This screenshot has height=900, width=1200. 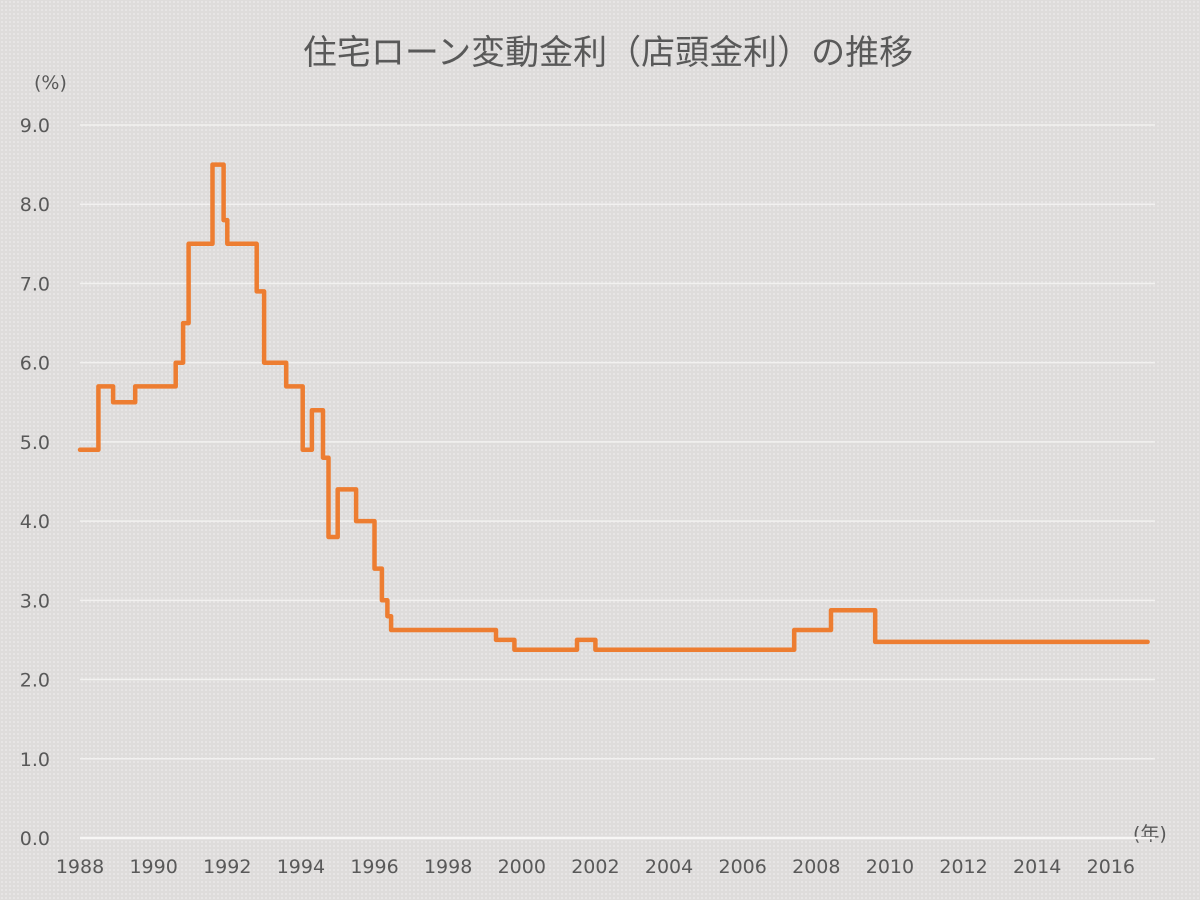 What do you see at coordinates (963, 867) in the screenshot?
I see `x-tick-label: 2012` at bounding box center [963, 867].